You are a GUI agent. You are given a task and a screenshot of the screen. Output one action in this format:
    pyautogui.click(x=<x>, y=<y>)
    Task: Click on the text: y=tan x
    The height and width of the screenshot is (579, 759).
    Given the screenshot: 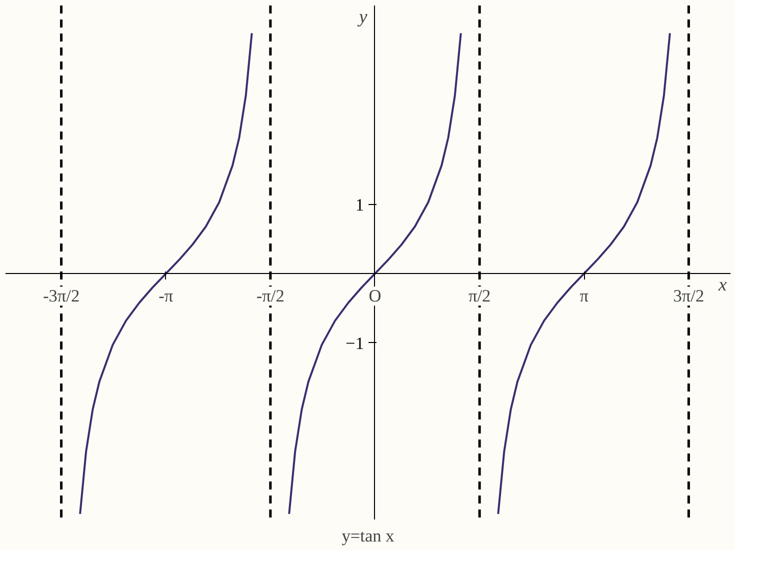 What is the action you would take?
    pyautogui.click(x=368, y=536)
    